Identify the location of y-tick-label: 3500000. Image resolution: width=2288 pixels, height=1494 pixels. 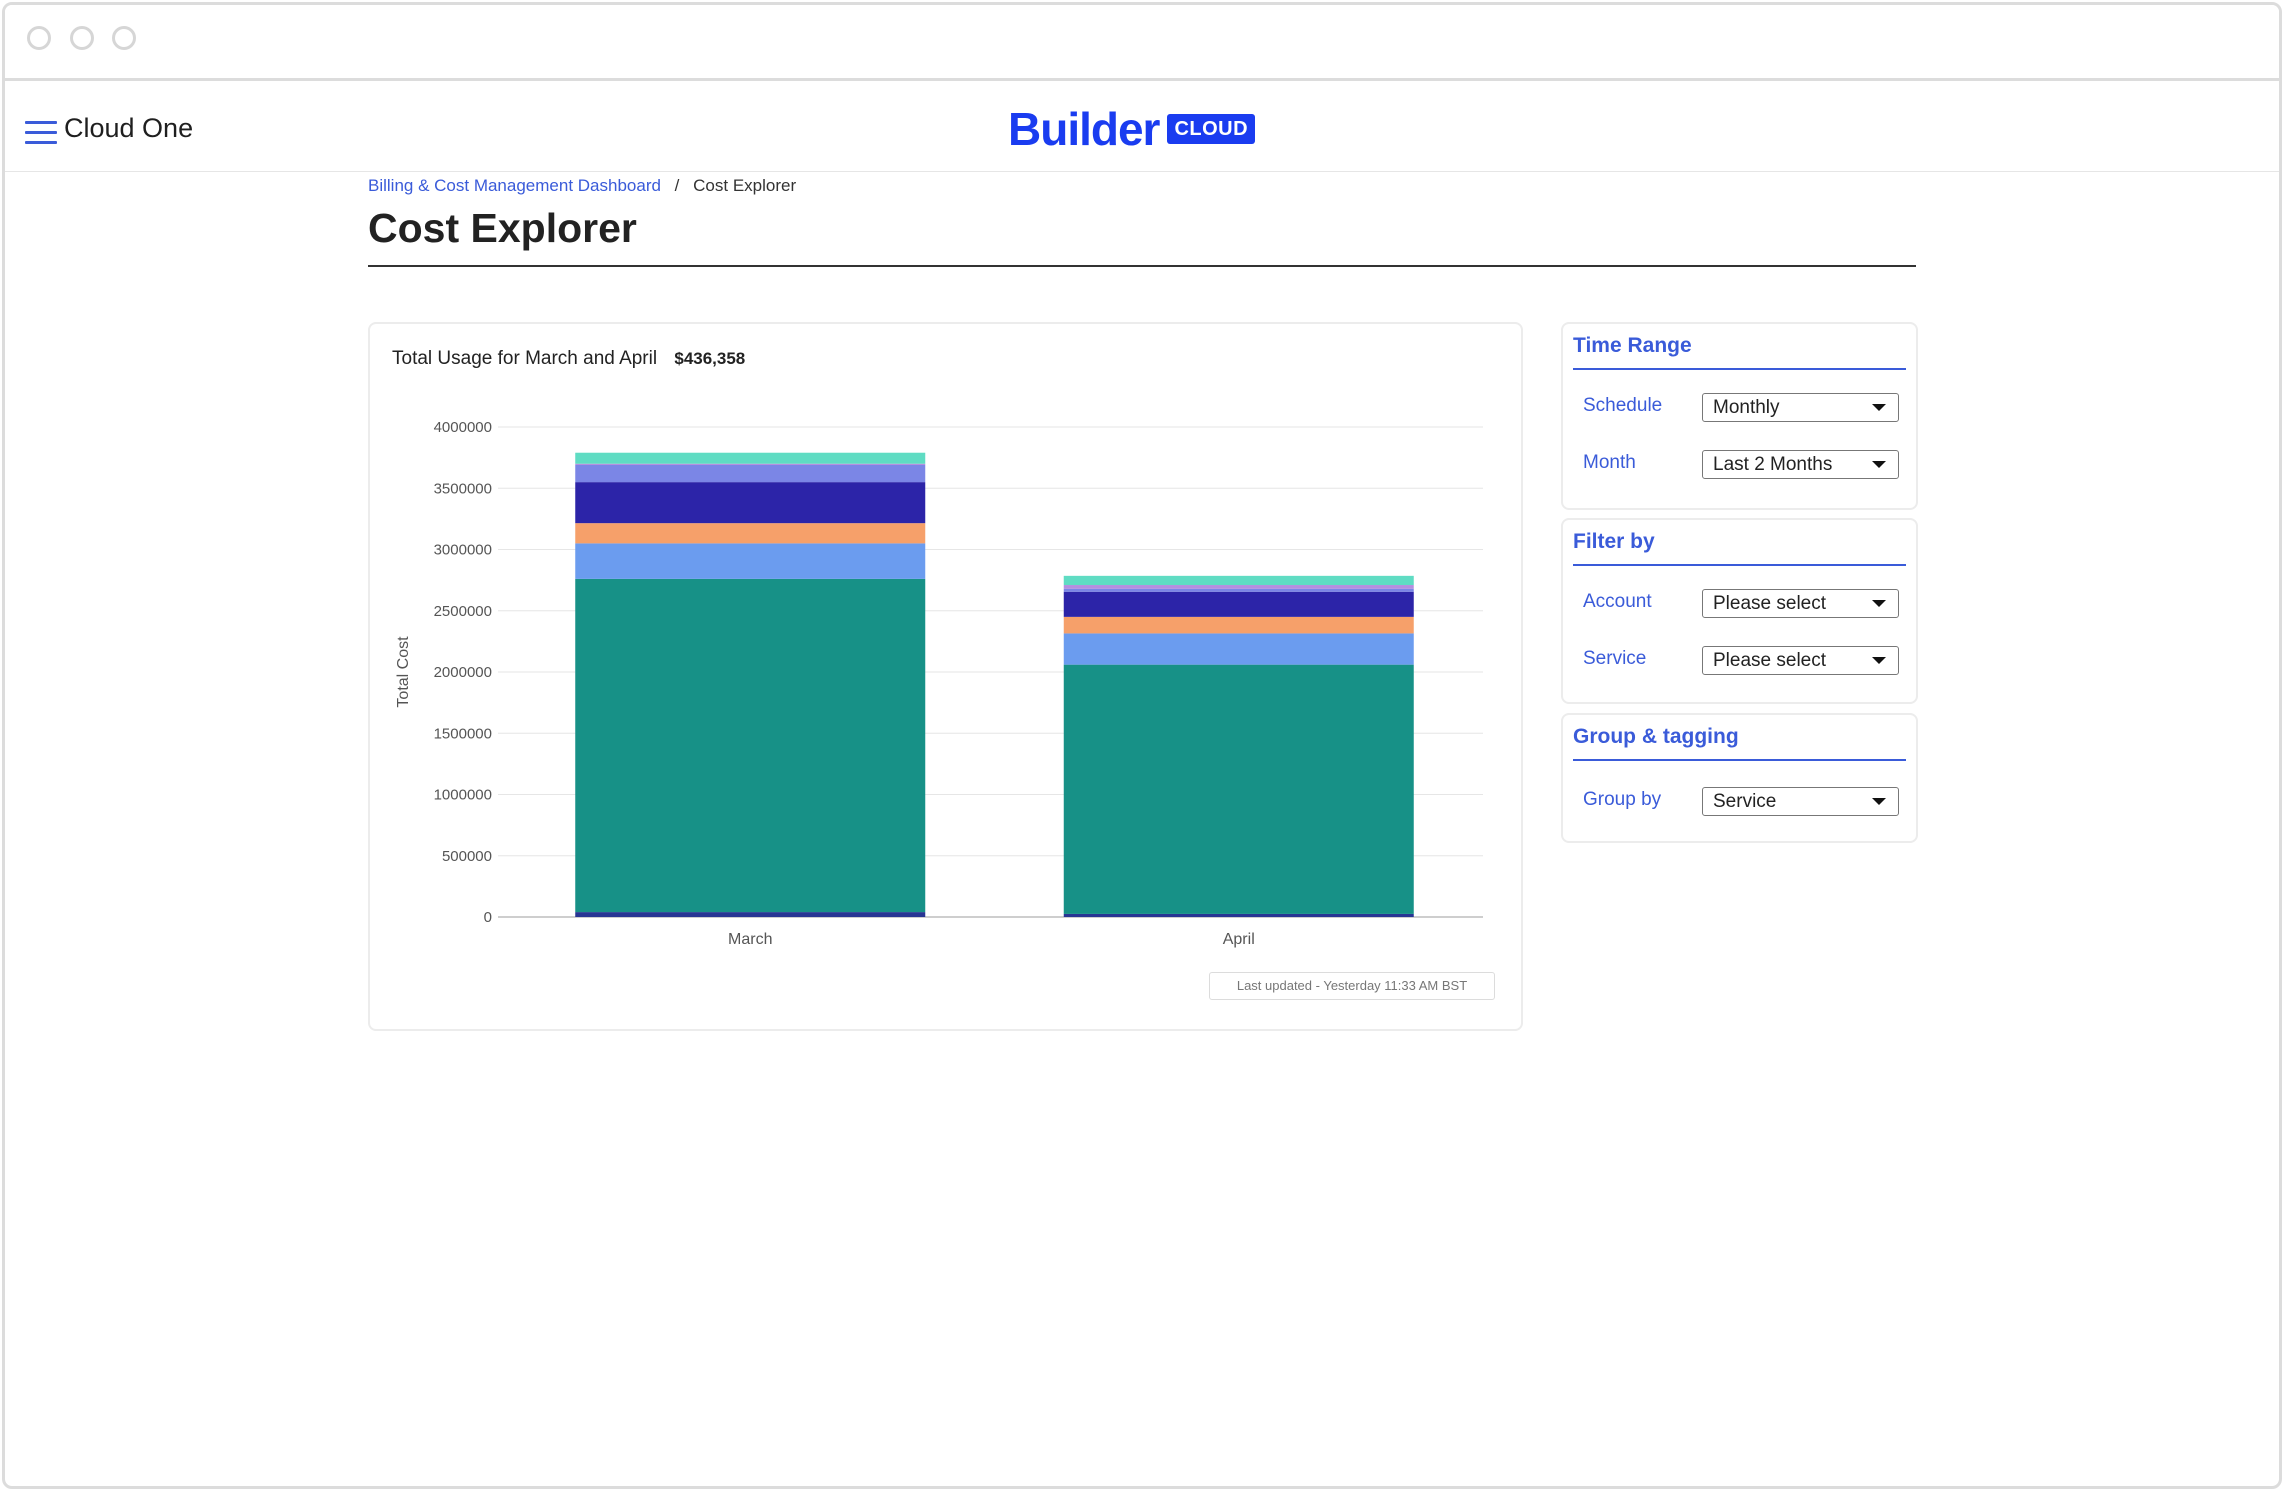
(463, 488).